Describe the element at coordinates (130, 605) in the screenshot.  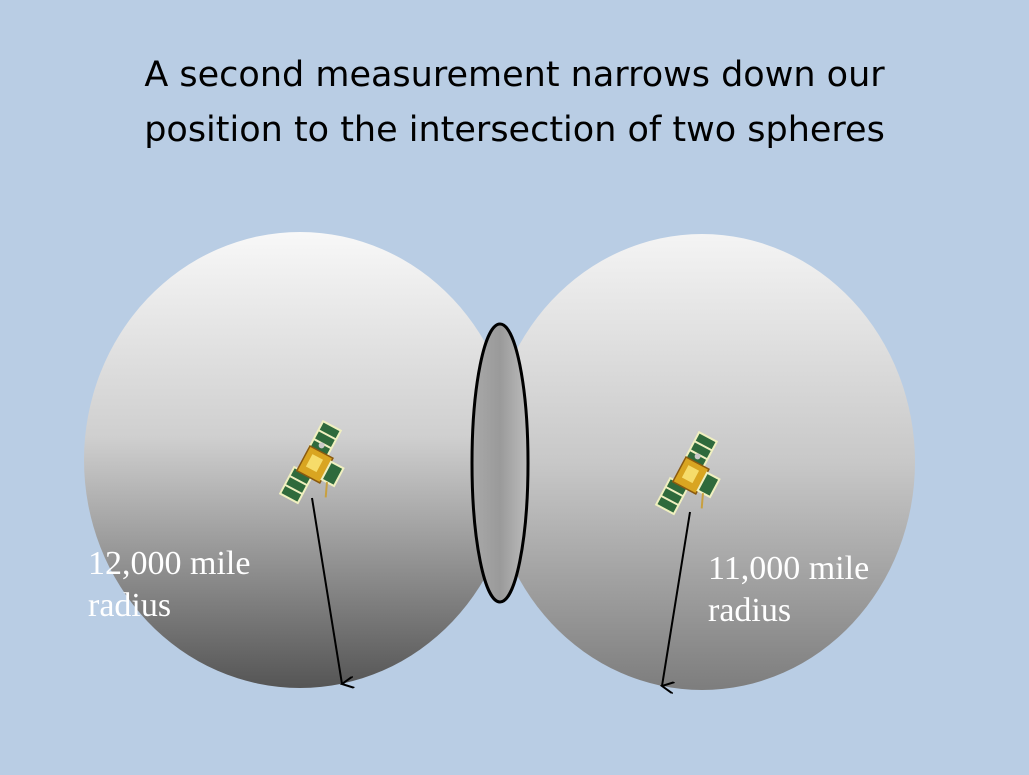
I see `radius-label-left-line2: radius` at that location.